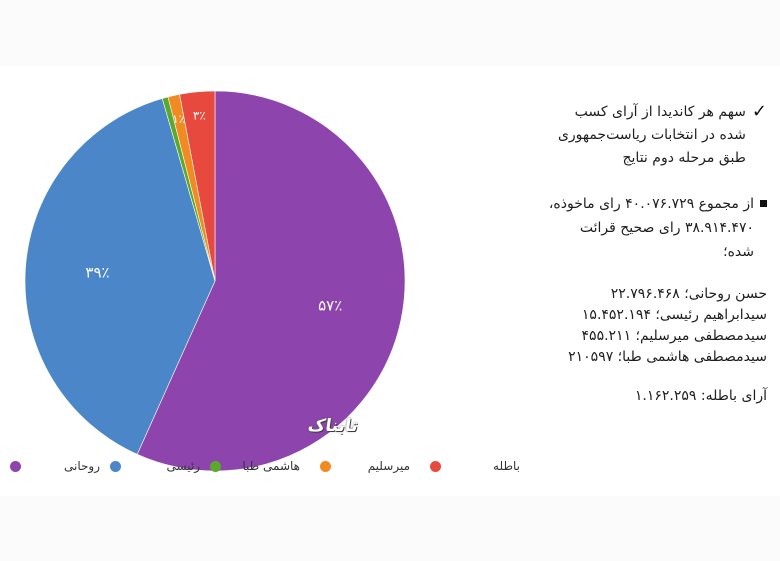 The height and width of the screenshot is (561, 780). I want to click on slice-label-0: ۵۷٪, so click(330, 306).